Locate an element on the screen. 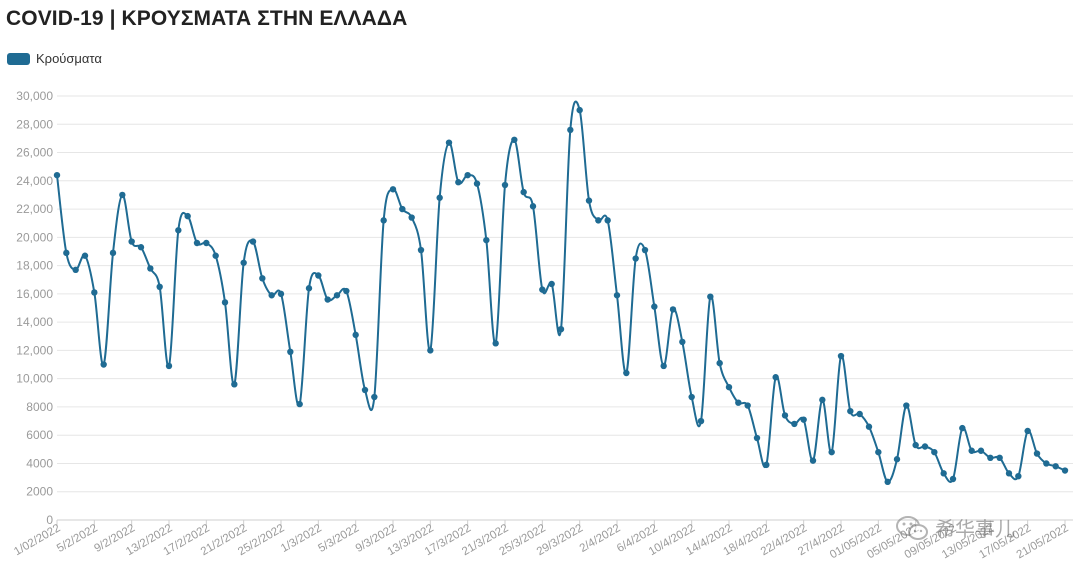  legend: Κρούσματα is located at coordinates (54, 58).